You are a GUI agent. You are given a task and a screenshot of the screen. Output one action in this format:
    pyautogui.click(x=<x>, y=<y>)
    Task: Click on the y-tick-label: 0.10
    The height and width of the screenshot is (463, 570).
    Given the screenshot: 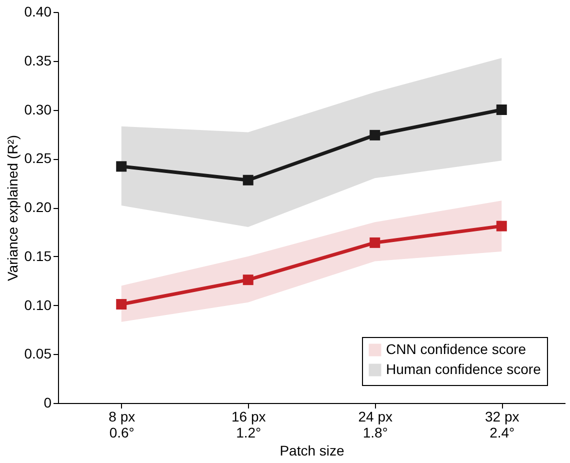 What is the action you would take?
    pyautogui.click(x=38, y=304)
    